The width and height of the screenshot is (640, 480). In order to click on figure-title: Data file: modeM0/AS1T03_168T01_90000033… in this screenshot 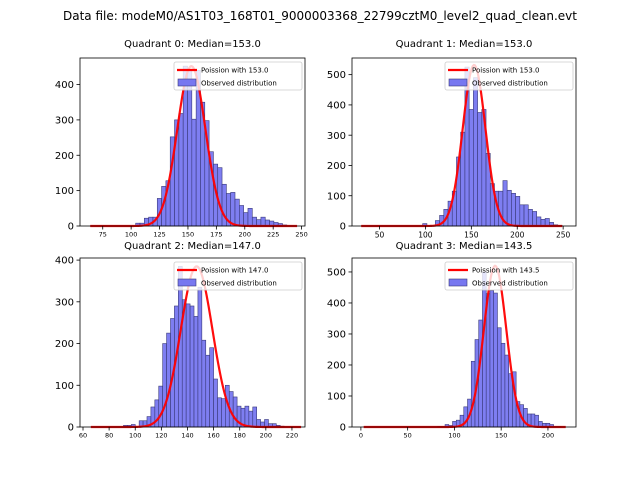, I will do `click(320, 16)`.